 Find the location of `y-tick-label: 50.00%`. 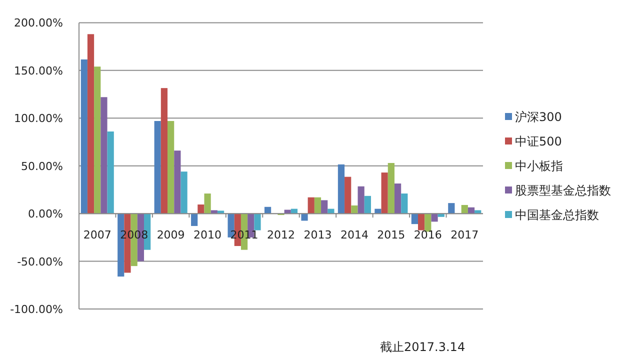

y-tick-label: 50.00% is located at coordinates (42, 166).